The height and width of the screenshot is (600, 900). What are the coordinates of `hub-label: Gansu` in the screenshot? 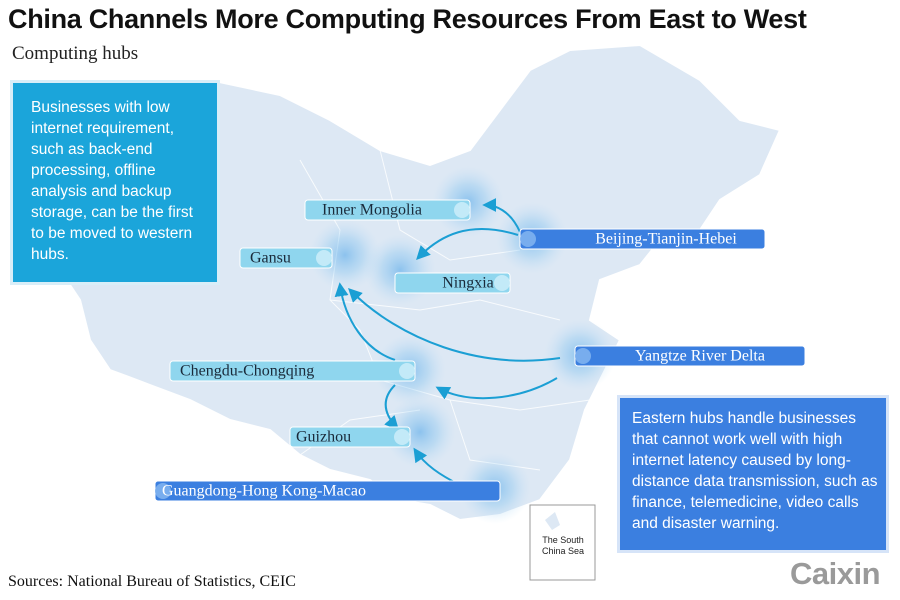 It's located at (270, 258).